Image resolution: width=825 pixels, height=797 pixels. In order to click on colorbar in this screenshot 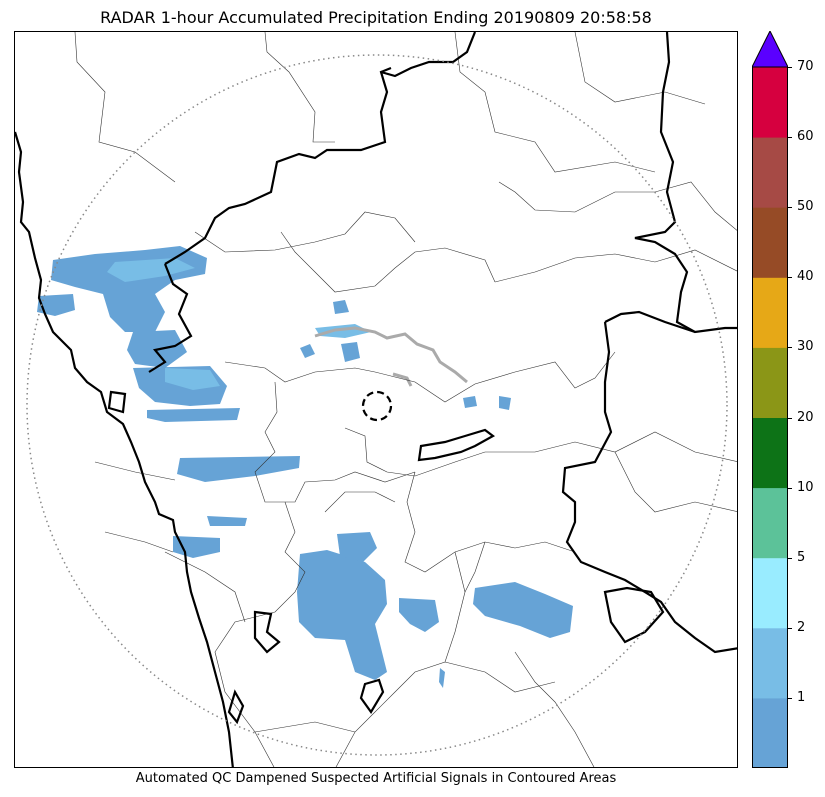, I will do `click(770, 399)`.